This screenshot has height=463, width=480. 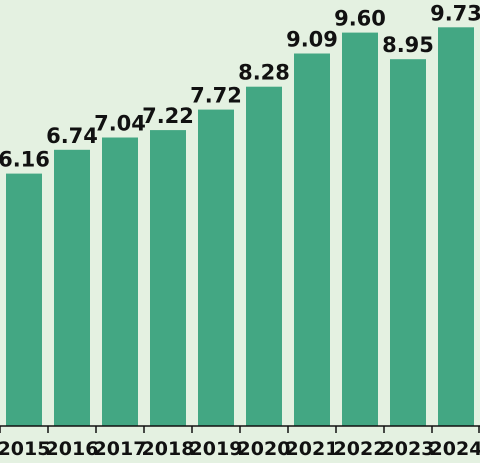 I want to click on bar-2024, so click(x=456, y=227).